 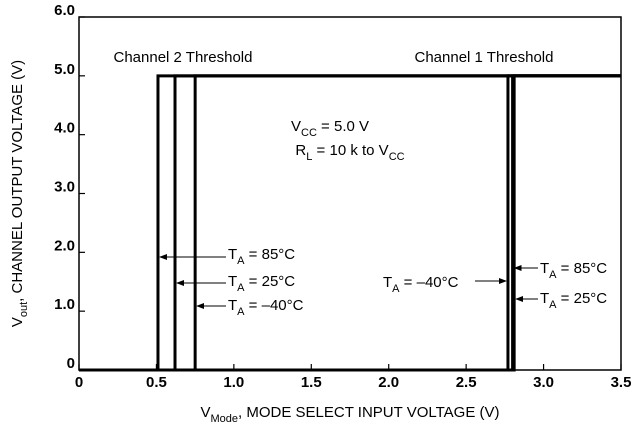 I want to click on y-axis-label-part: V, so click(x=17, y=322).